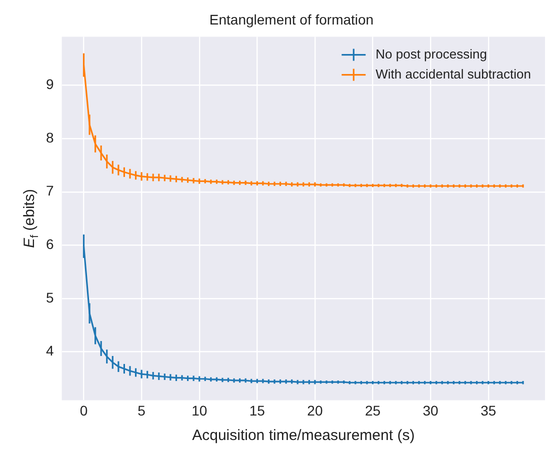 The image size is (555, 457). What do you see at coordinates (454, 74) in the screenshot?
I see `legend-label: With accidental subtraction` at bounding box center [454, 74].